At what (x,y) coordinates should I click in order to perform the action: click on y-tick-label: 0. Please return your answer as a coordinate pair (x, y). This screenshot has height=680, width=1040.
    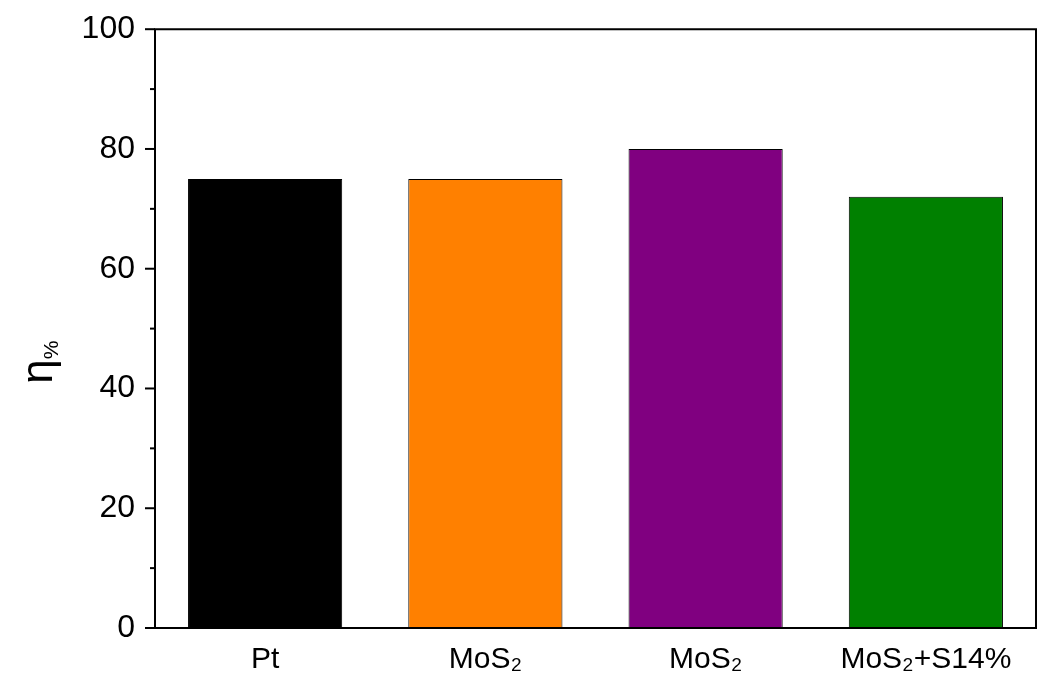
    Looking at the image, I should click on (126, 625).